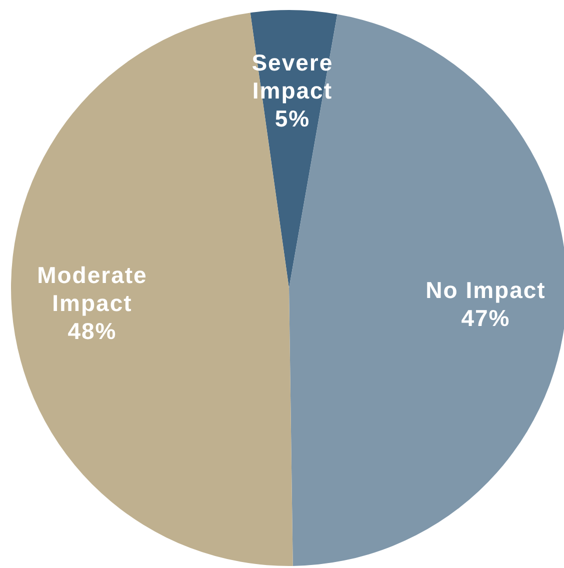  What do you see at coordinates (92, 289) in the screenshot?
I see `slice-label: Moderate Impact` at bounding box center [92, 289].